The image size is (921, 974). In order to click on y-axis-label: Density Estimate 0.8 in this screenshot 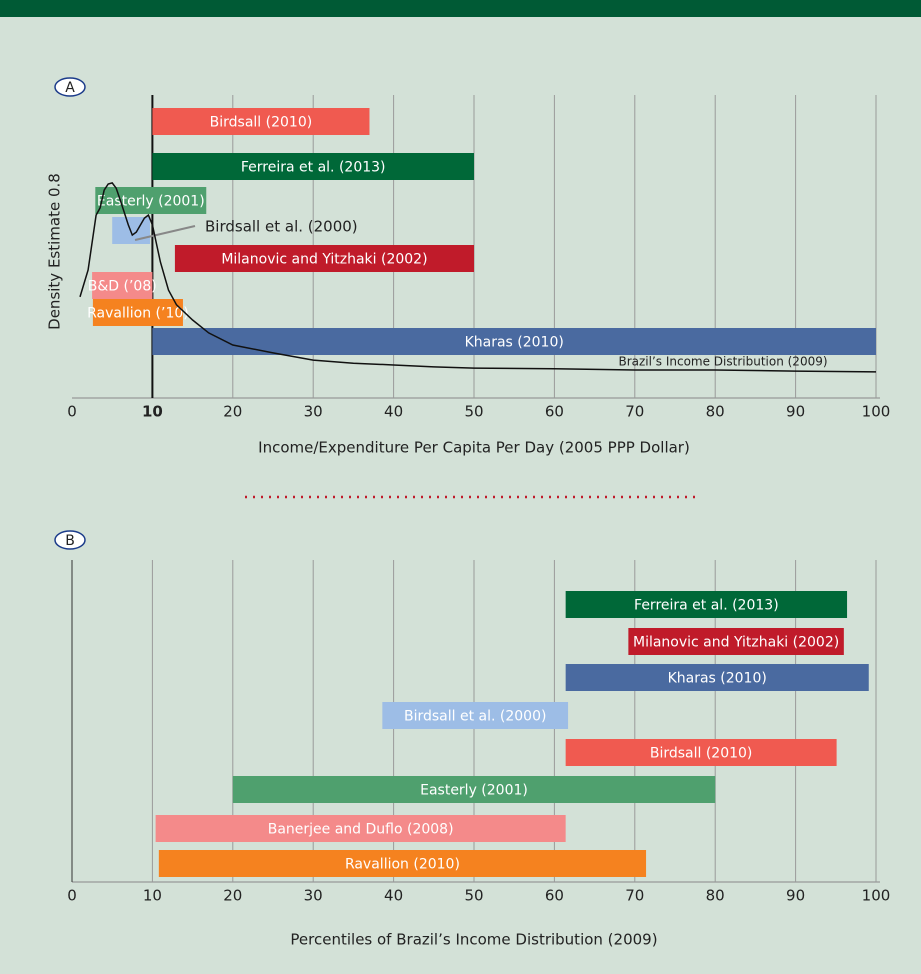, I will do `click(55, 251)`.